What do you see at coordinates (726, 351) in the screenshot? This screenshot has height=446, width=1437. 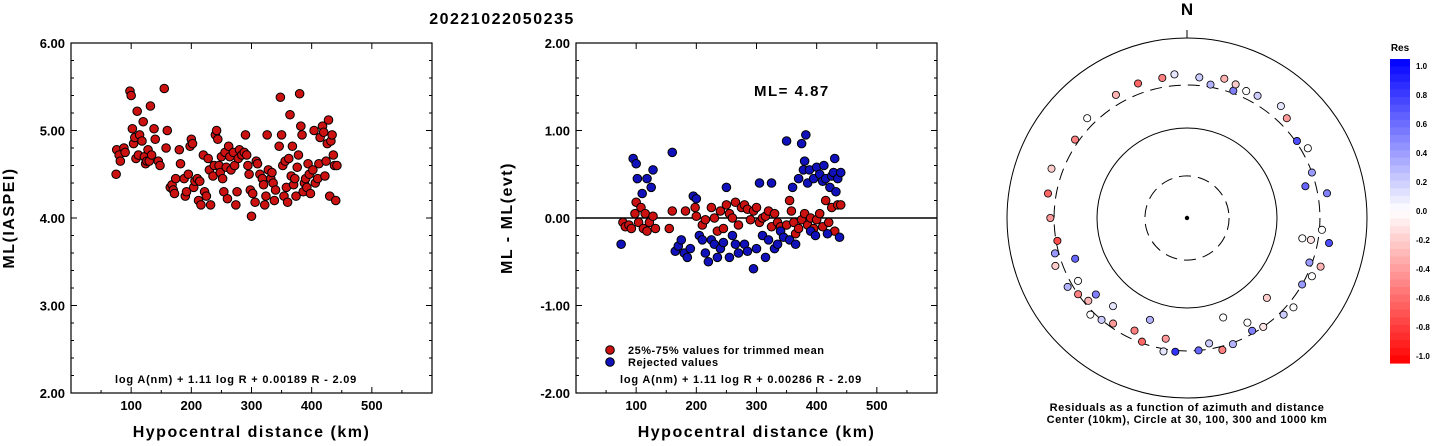 I see `legend-label: 25%-75% values for trimmed mean` at bounding box center [726, 351].